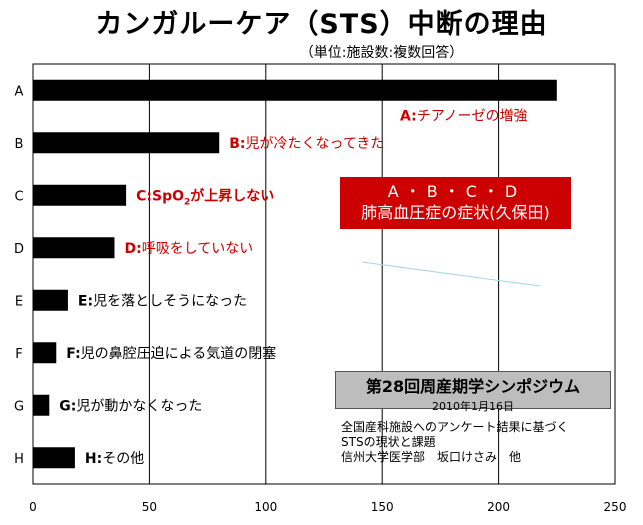  Describe the element at coordinates (473, 386) in the screenshot. I see `symposium-title: 第28回周産期学シンポジウム` at that location.